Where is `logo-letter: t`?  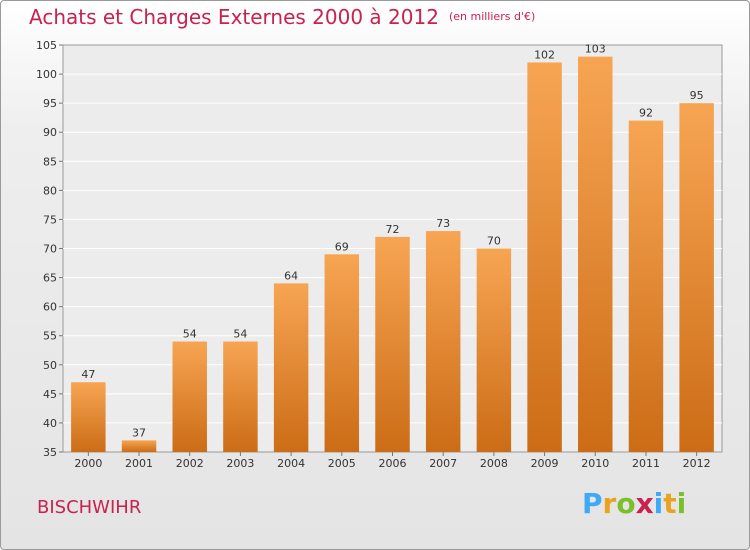 logo-letter: t is located at coordinates (670, 503).